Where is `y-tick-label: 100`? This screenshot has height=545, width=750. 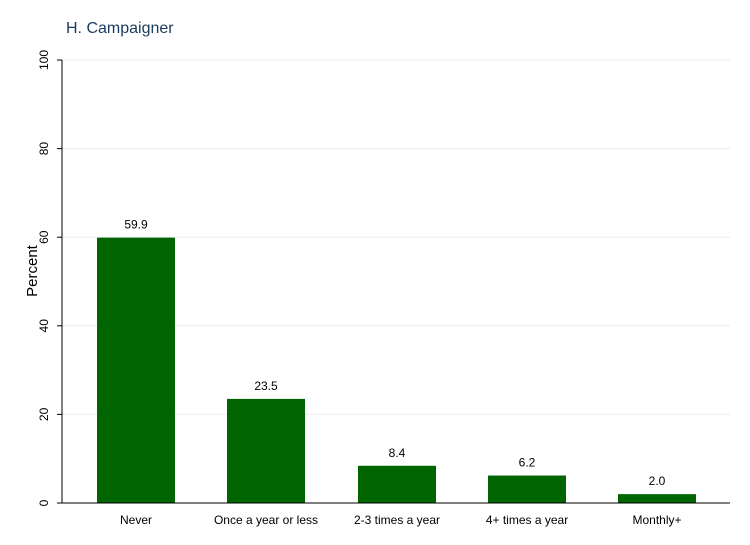
y-tick-label: 100 is located at coordinates (44, 60).